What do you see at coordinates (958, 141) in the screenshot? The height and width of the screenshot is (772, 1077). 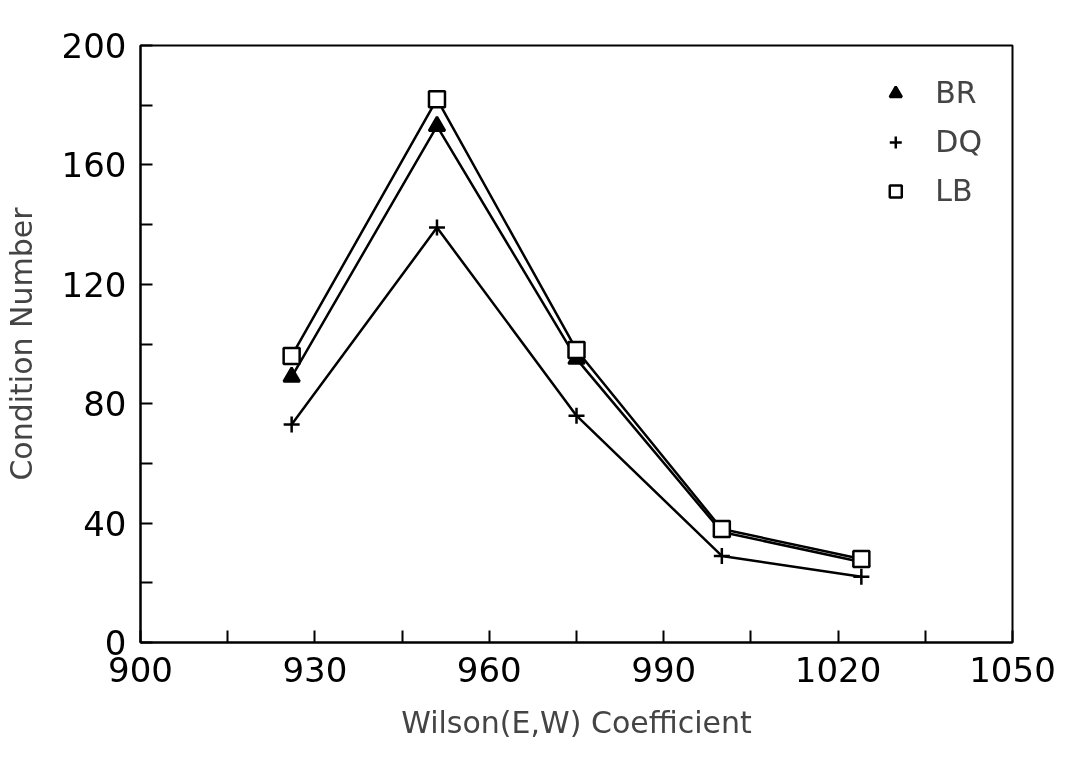 I see `legend-label: DQ` at bounding box center [958, 141].